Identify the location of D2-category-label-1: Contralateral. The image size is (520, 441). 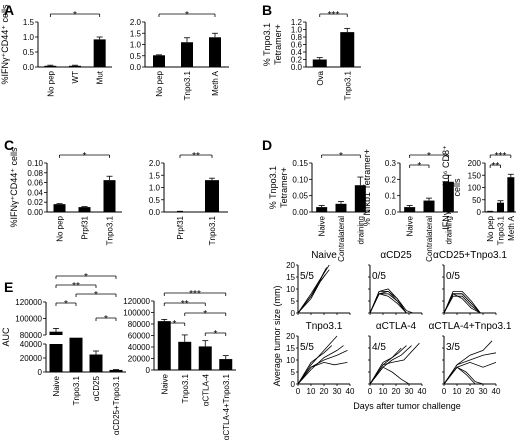
(429, 239).